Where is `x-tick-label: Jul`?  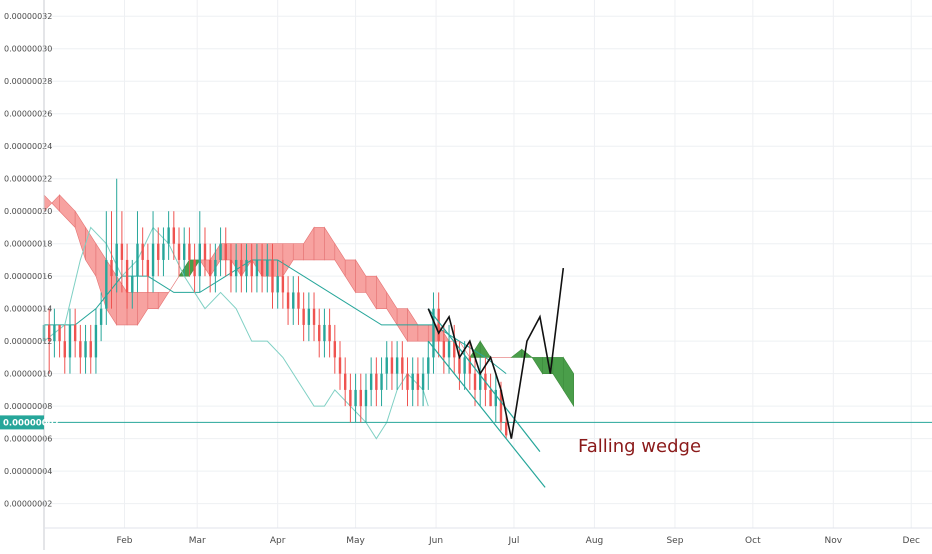
x-tick-label: Jul is located at coordinates (514, 541).